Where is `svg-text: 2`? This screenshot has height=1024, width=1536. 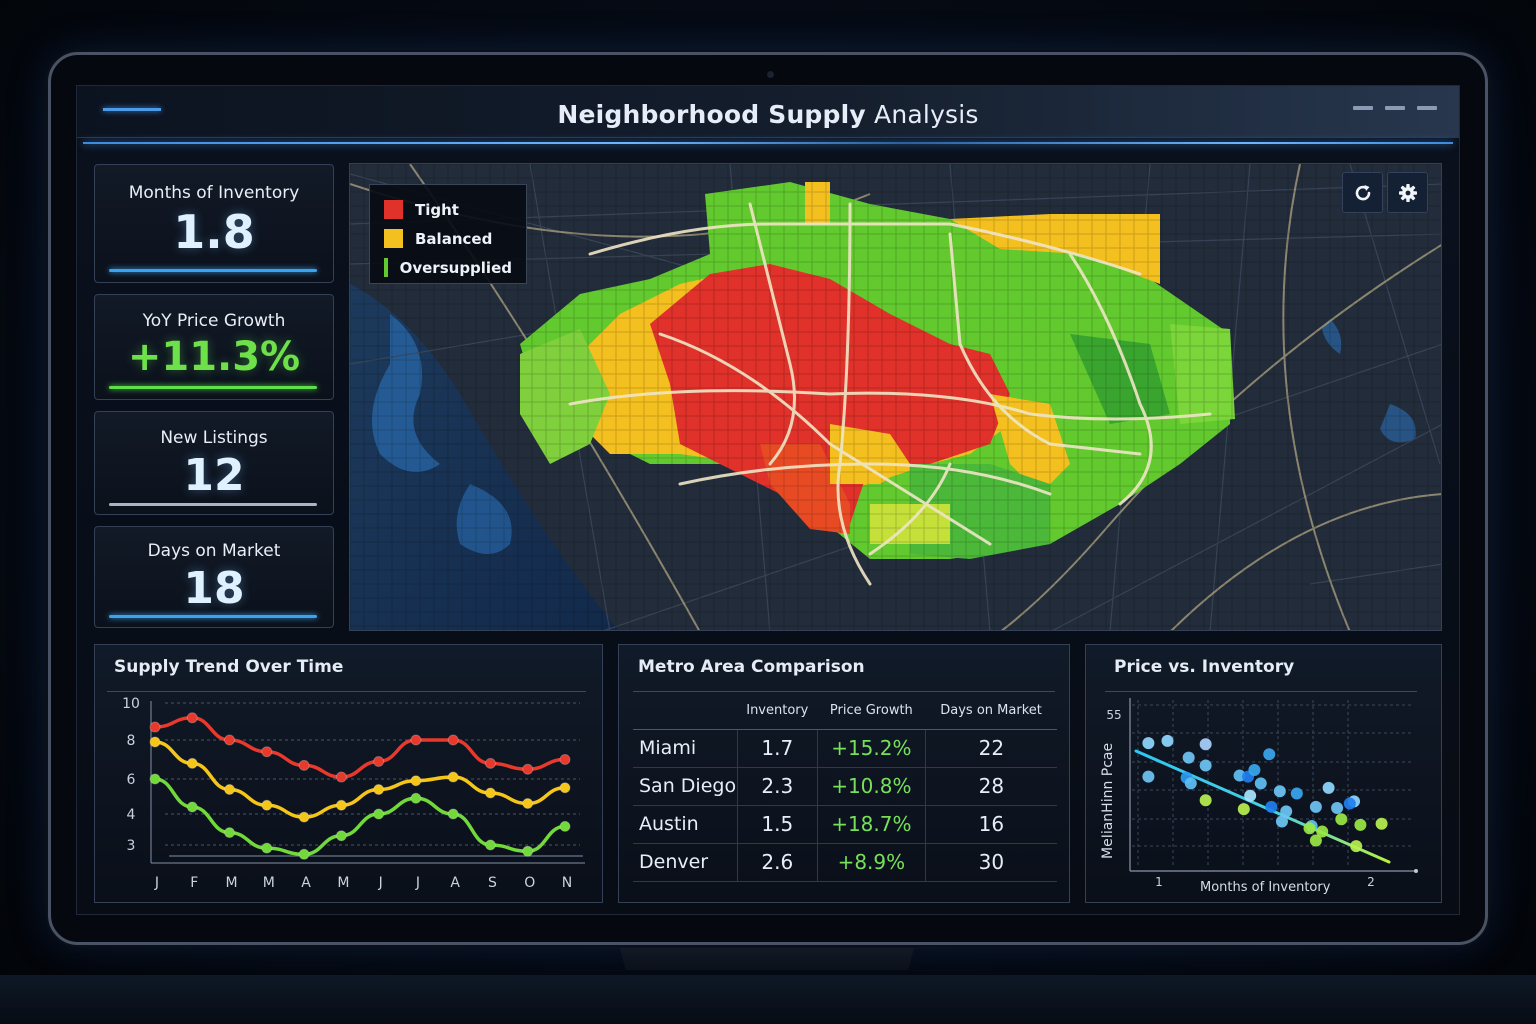
svg-text: 2 is located at coordinates (1371, 882).